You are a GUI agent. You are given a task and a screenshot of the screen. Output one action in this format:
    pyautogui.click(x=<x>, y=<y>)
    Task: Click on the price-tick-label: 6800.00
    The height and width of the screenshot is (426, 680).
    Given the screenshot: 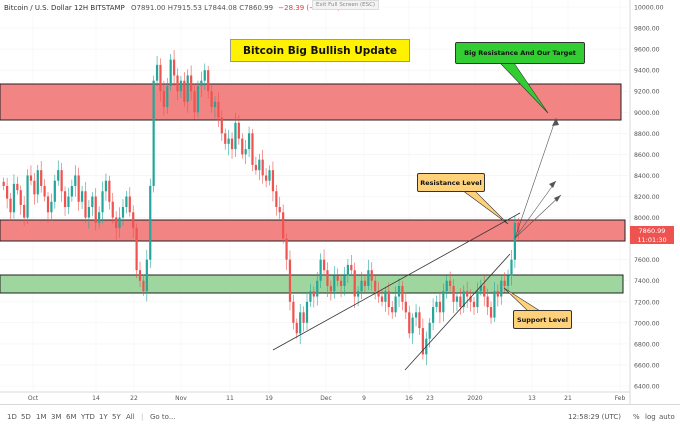 What is the action you would take?
    pyautogui.click(x=647, y=344)
    